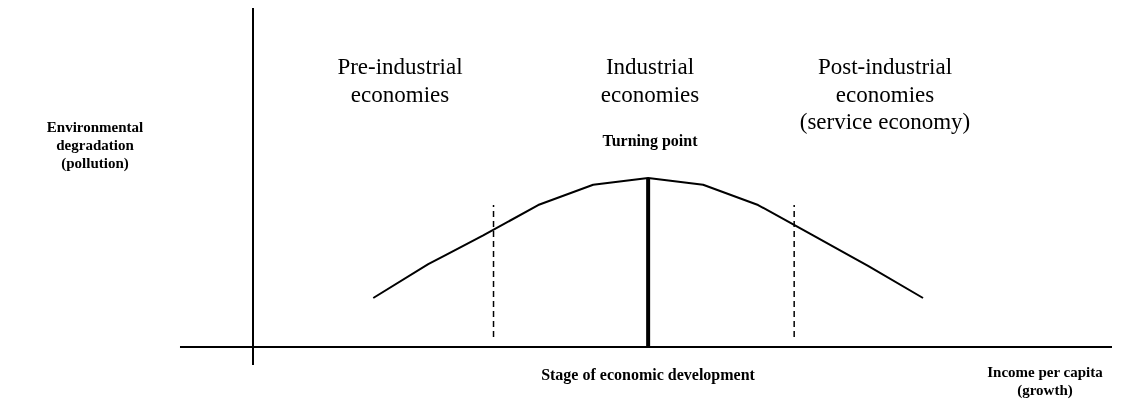  I want to click on text: Stage of economic development, so click(648, 375).